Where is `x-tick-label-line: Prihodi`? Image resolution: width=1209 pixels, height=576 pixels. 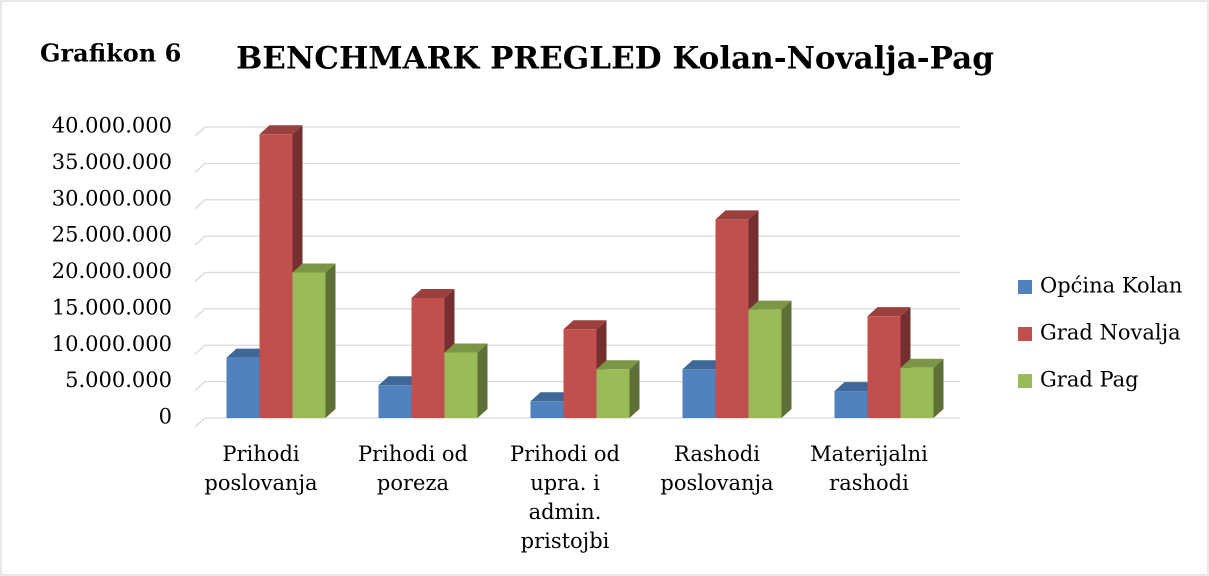
x-tick-label-line: Prihodi is located at coordinates (260, 454).